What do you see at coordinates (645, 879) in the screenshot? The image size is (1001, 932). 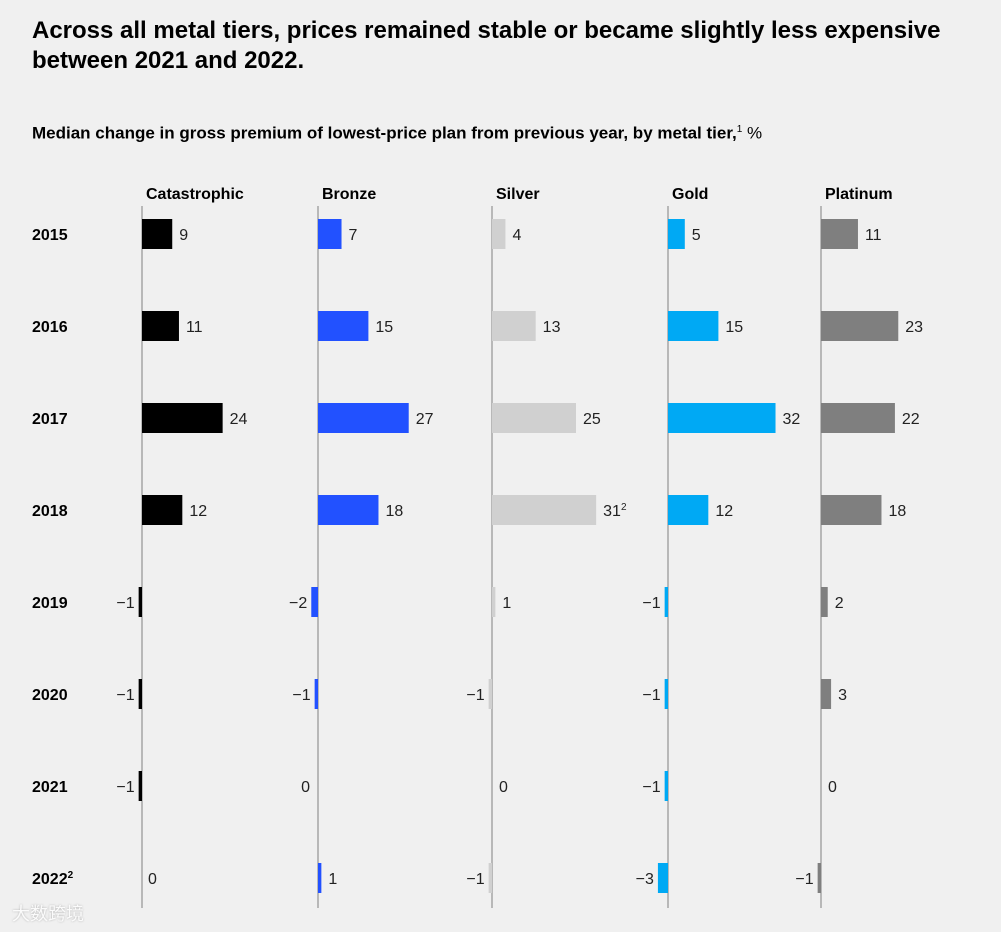 I see `value-label-gold-2022: −3` at bounding box center [645, 879].